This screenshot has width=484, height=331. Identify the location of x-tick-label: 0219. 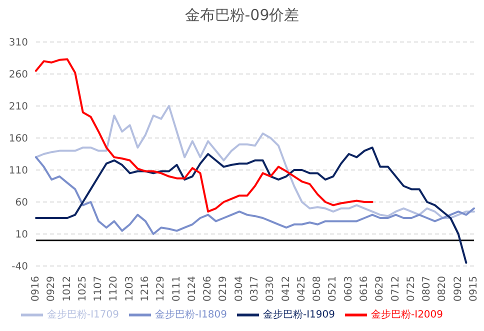
(224, 289).